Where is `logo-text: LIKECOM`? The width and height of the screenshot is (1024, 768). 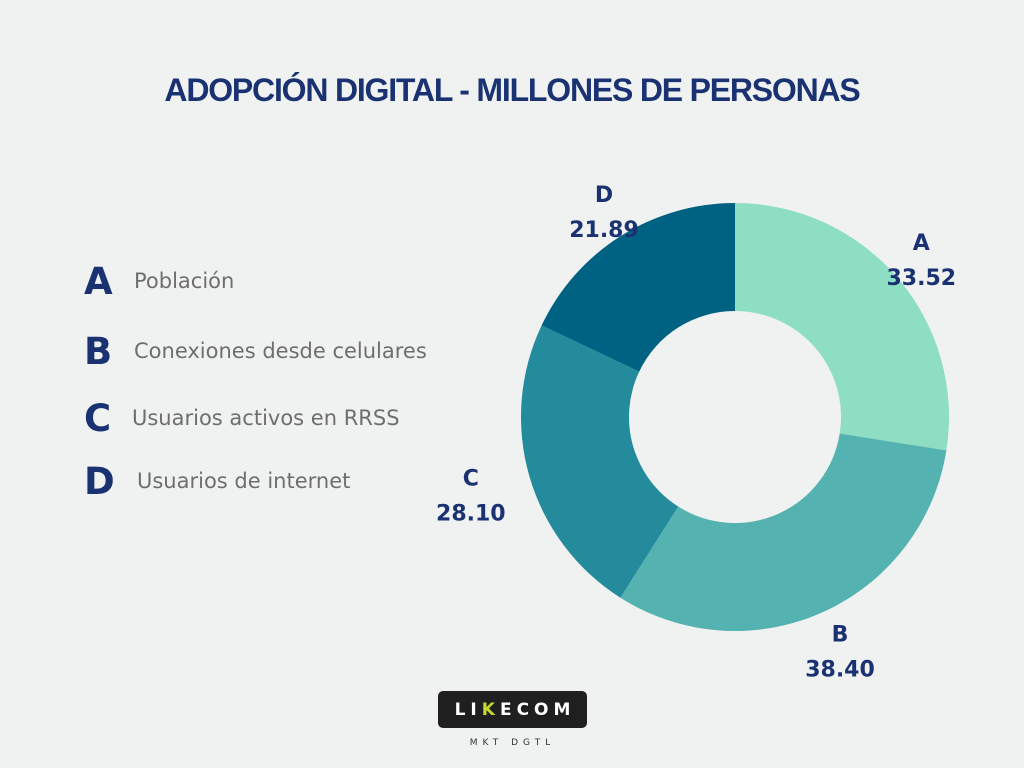
logo-text: LIKECOM is located at coordinates (515, 710).